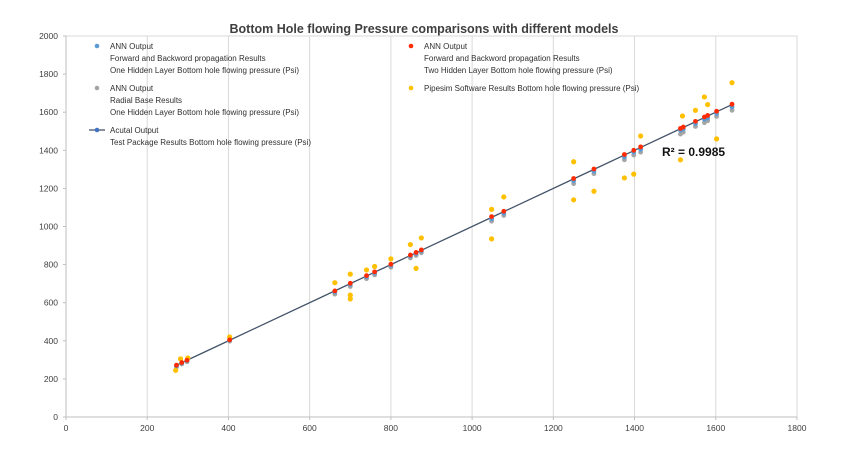 This screenshot has width=848, height=466. What do you see at coordinates (66, 428) in the screenshot?
I see `x-tick-label: 0` at bounding box center [66, 428].